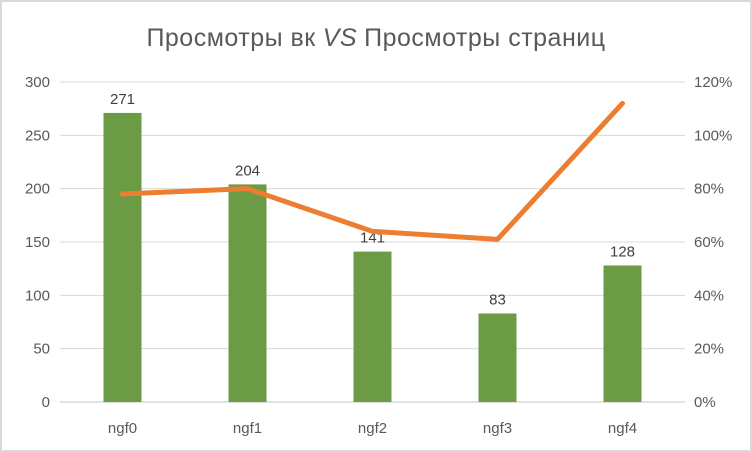  What do you see at coordinates (37, 189) in the screenshot?
I see `left-axis-tick: 200` at bounding box center [37, 189].